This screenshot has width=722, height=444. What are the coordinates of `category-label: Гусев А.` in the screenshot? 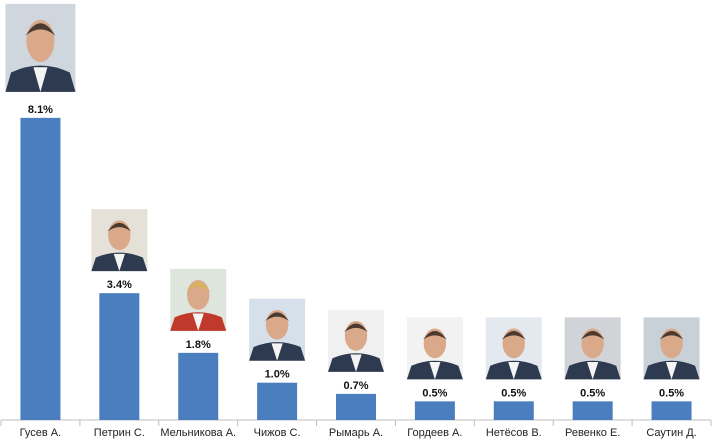 It's located at (41, 433).